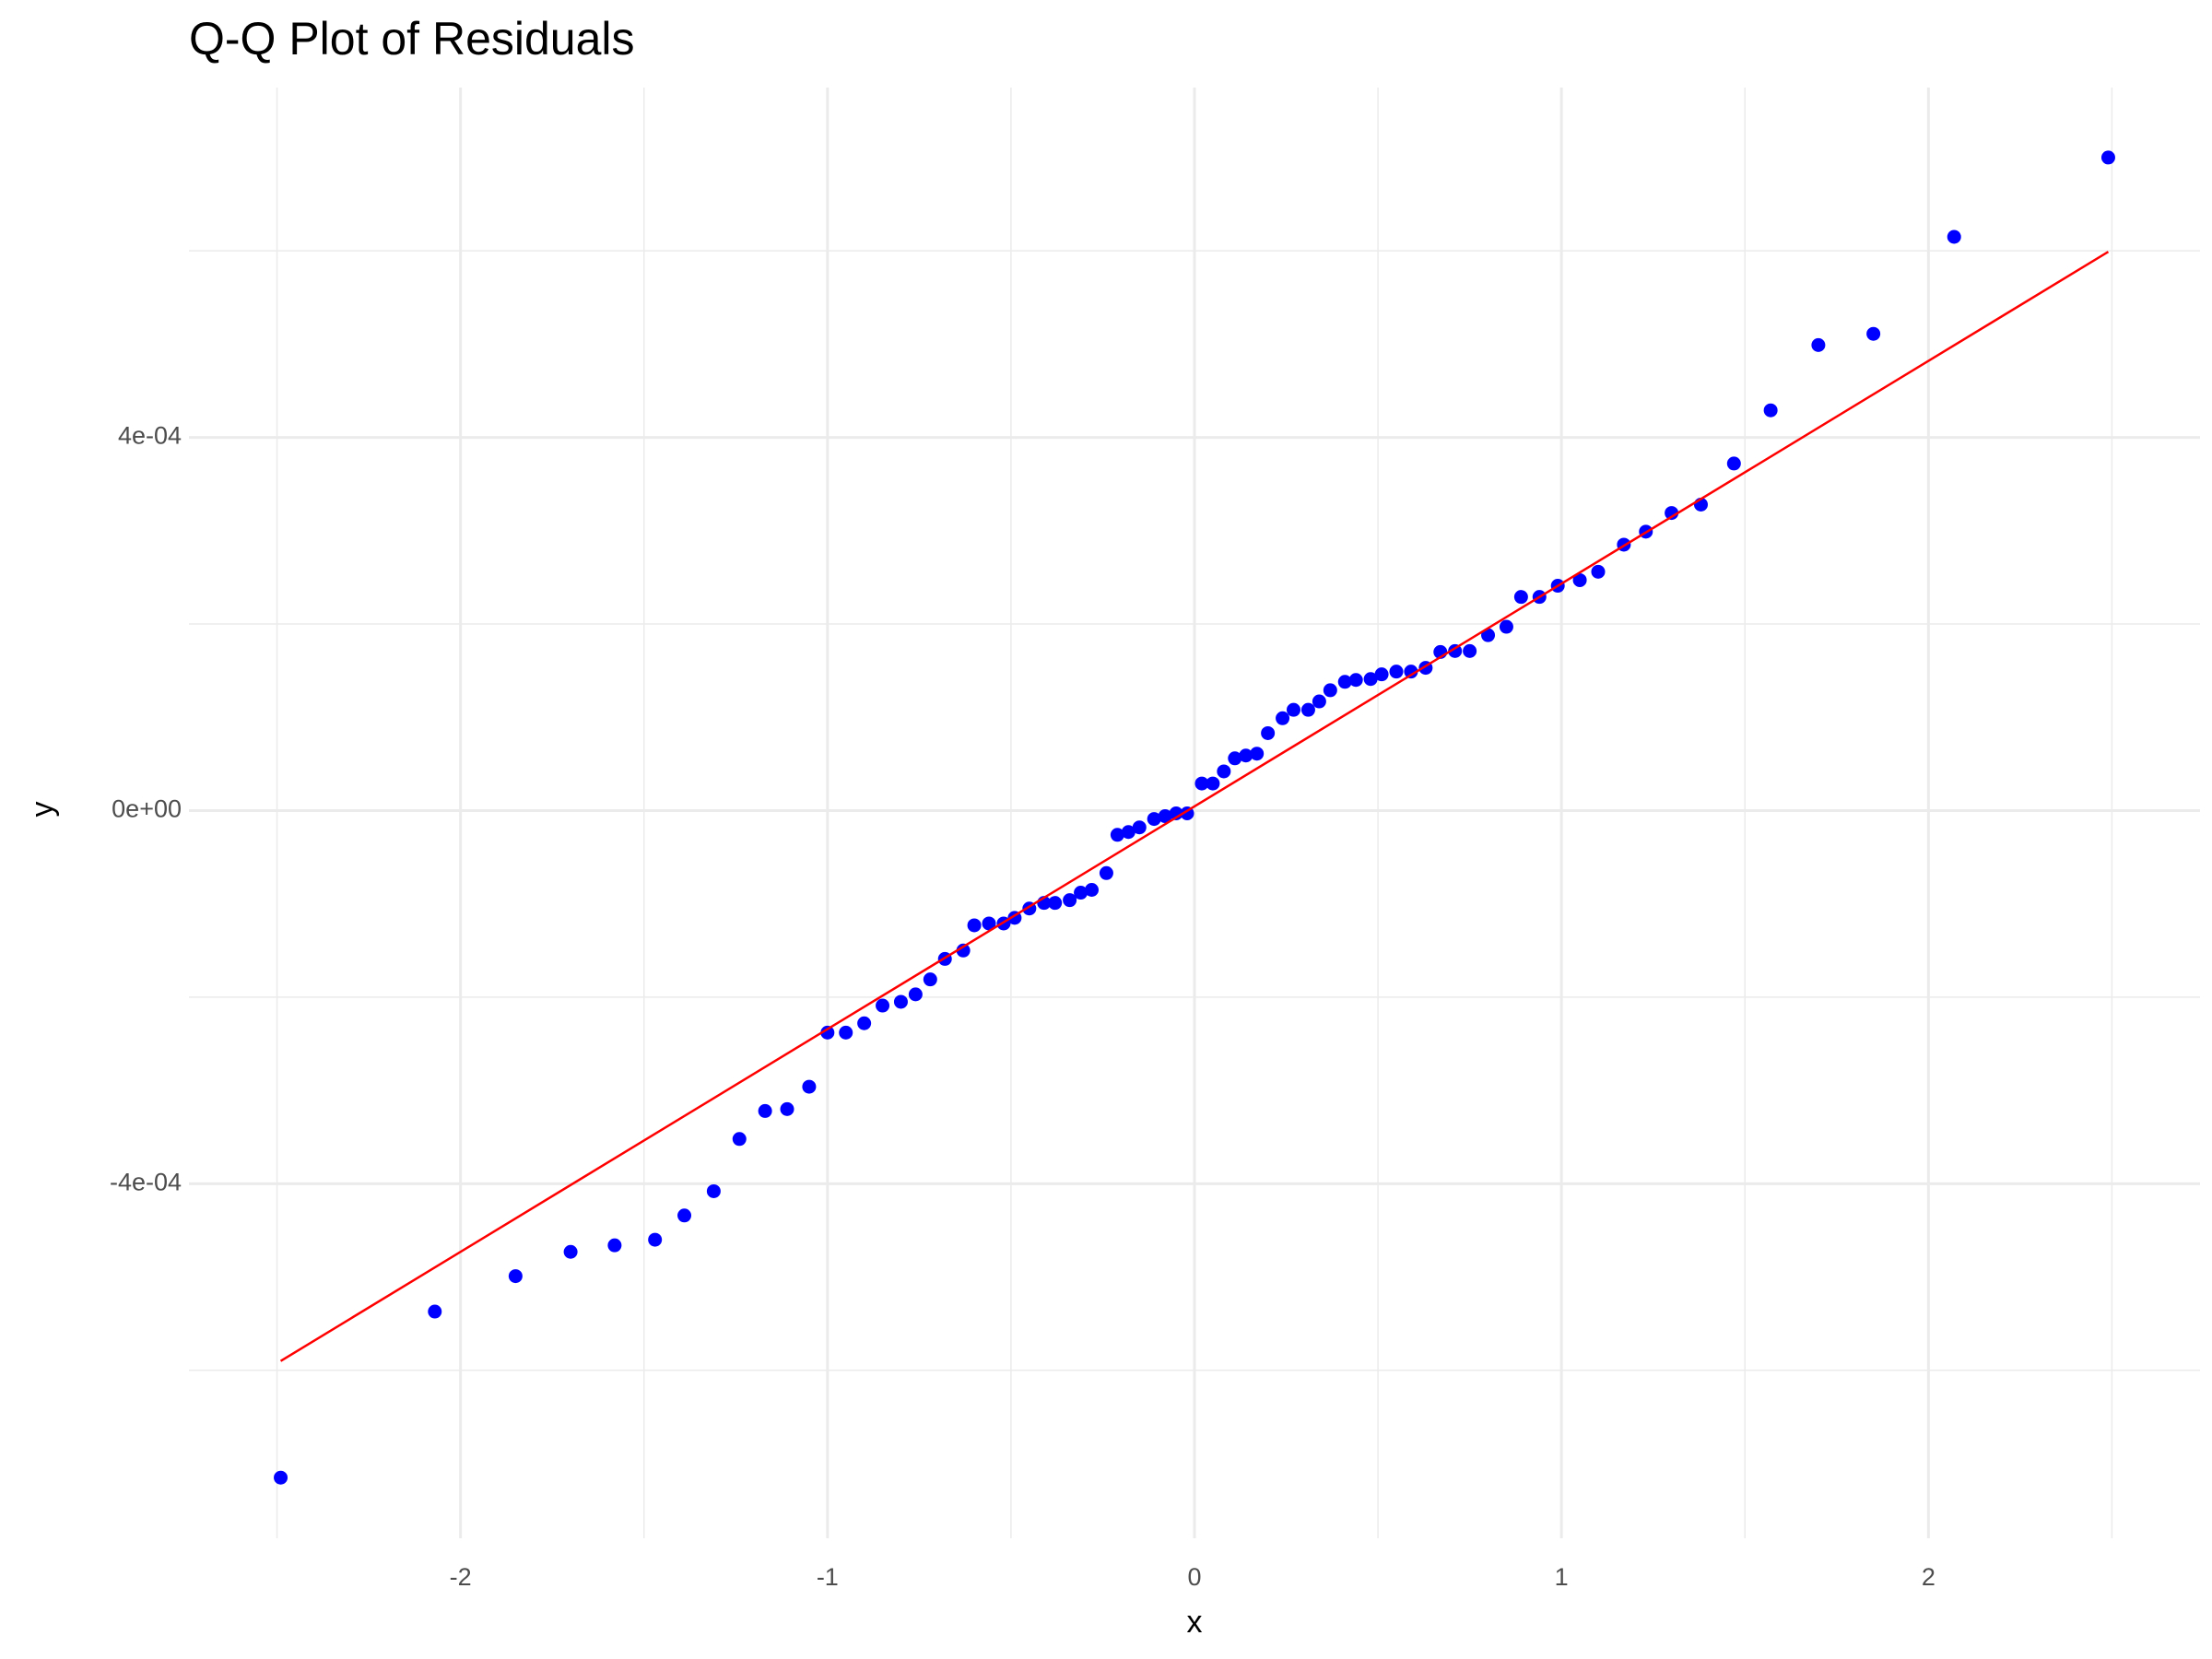  What do you see at coordinates (1195, 1622) in the screenshot?
I see `x-axis-title: x` at bounding box center [1195, 1622].